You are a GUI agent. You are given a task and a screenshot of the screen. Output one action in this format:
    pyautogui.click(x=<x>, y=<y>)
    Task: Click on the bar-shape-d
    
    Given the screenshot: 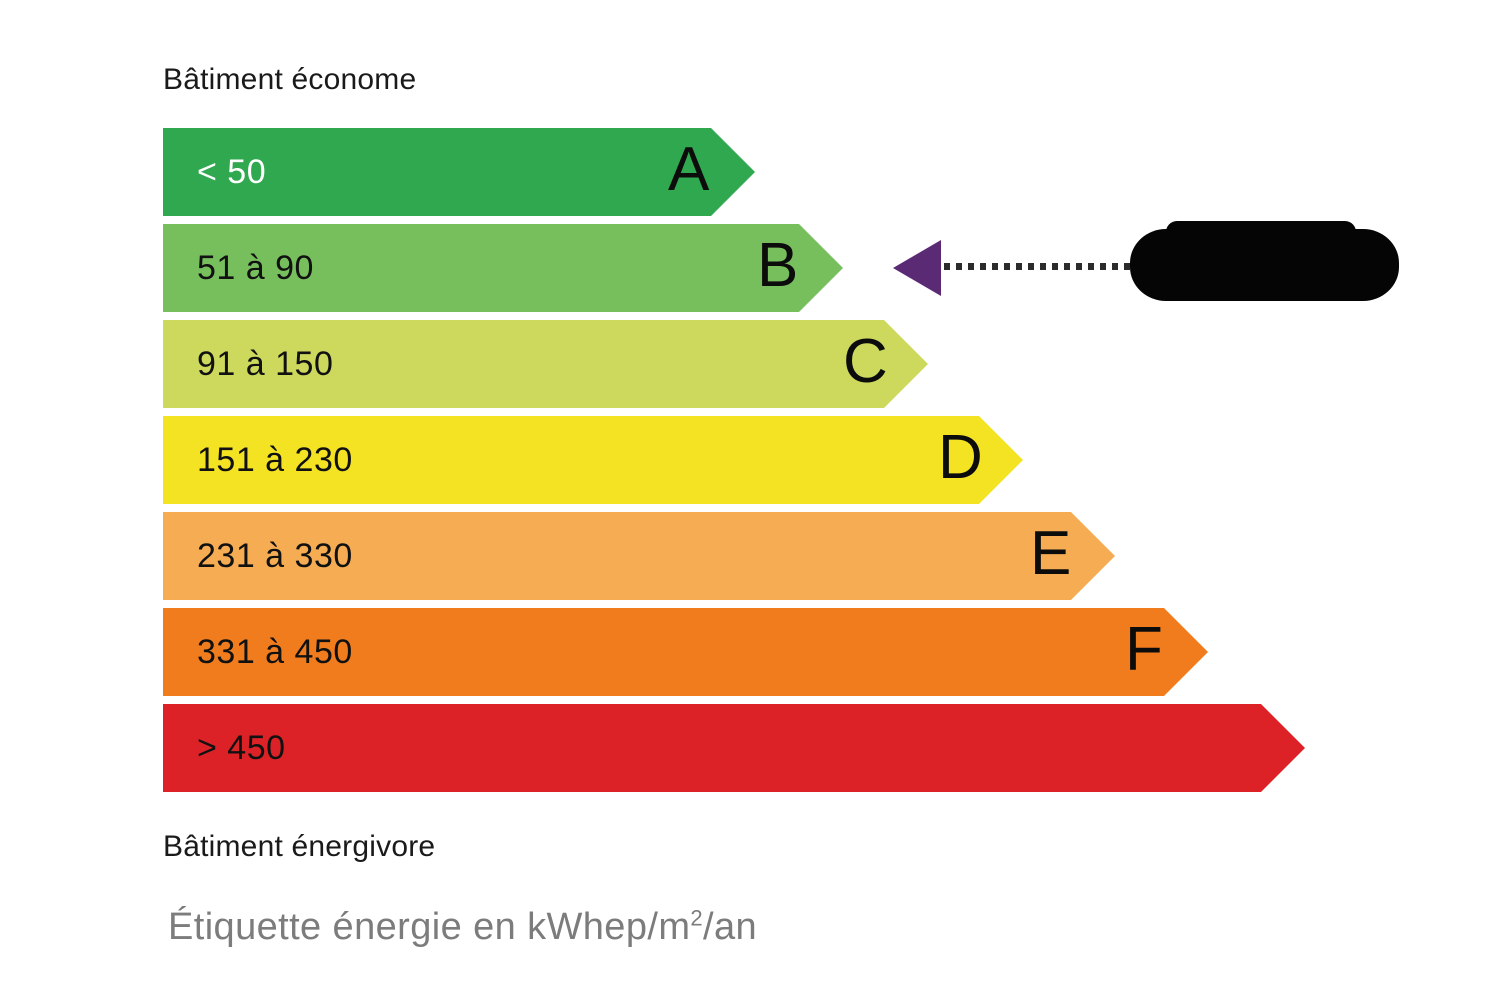 What is the action you would take?
    pyautogui.click(x=593, y=460)
    